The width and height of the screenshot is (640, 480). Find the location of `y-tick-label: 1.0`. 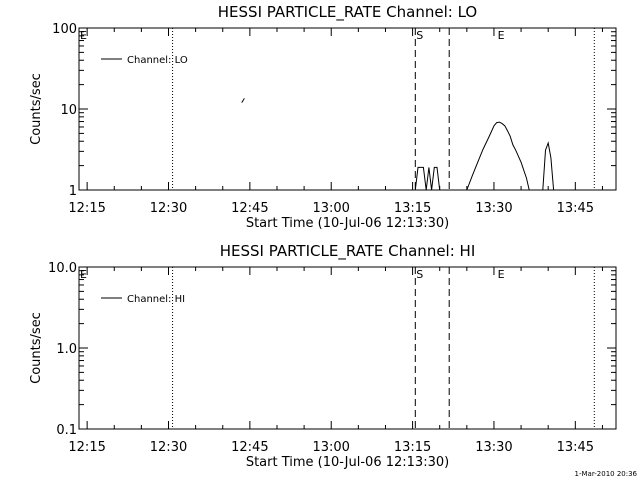

y-tick-label: 1.0 is located at coordinates (66, 349).